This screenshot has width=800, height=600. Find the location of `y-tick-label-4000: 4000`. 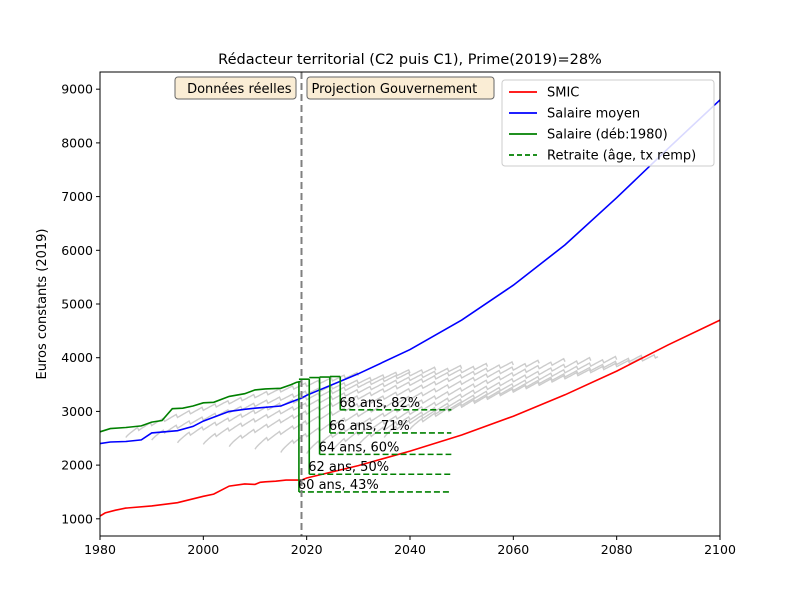

y-tick-label-4000: 4000 is located at coordinates (77, 357).